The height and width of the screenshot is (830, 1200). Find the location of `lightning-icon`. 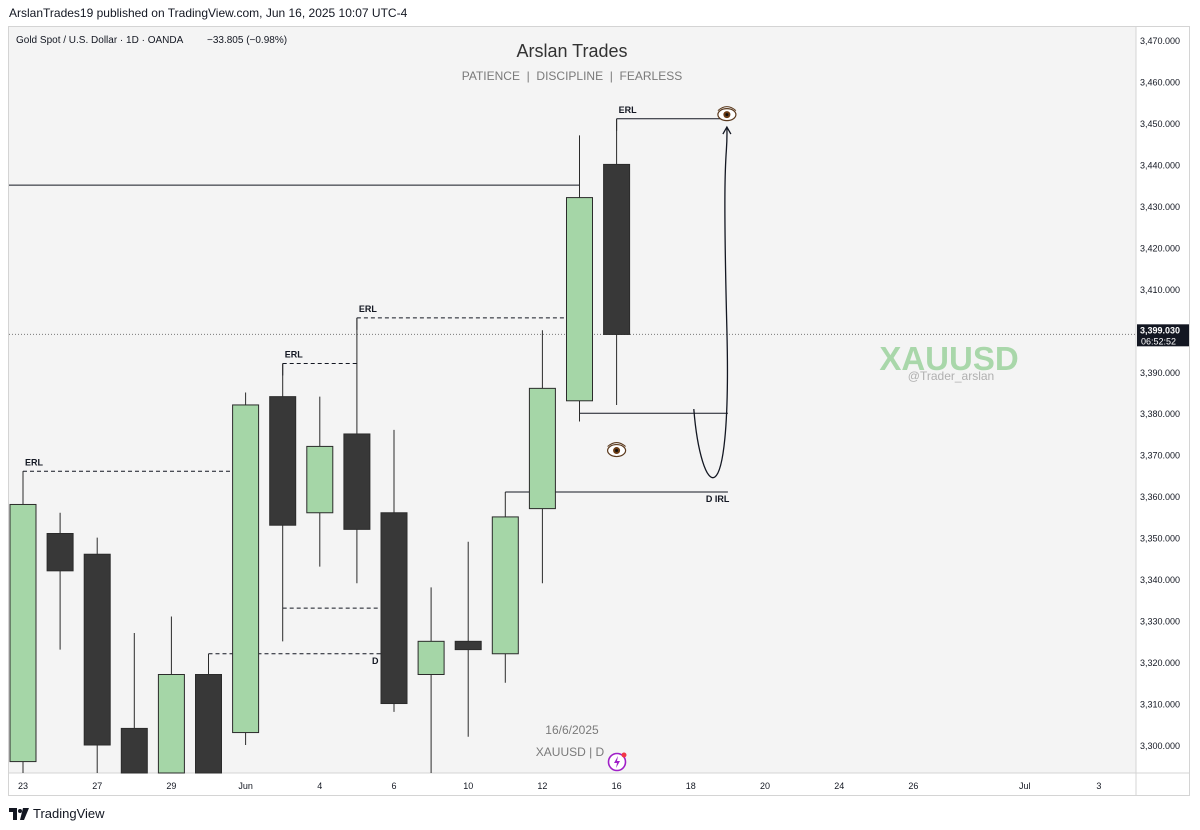

lightning-icon is located at coordinates (617, 762).